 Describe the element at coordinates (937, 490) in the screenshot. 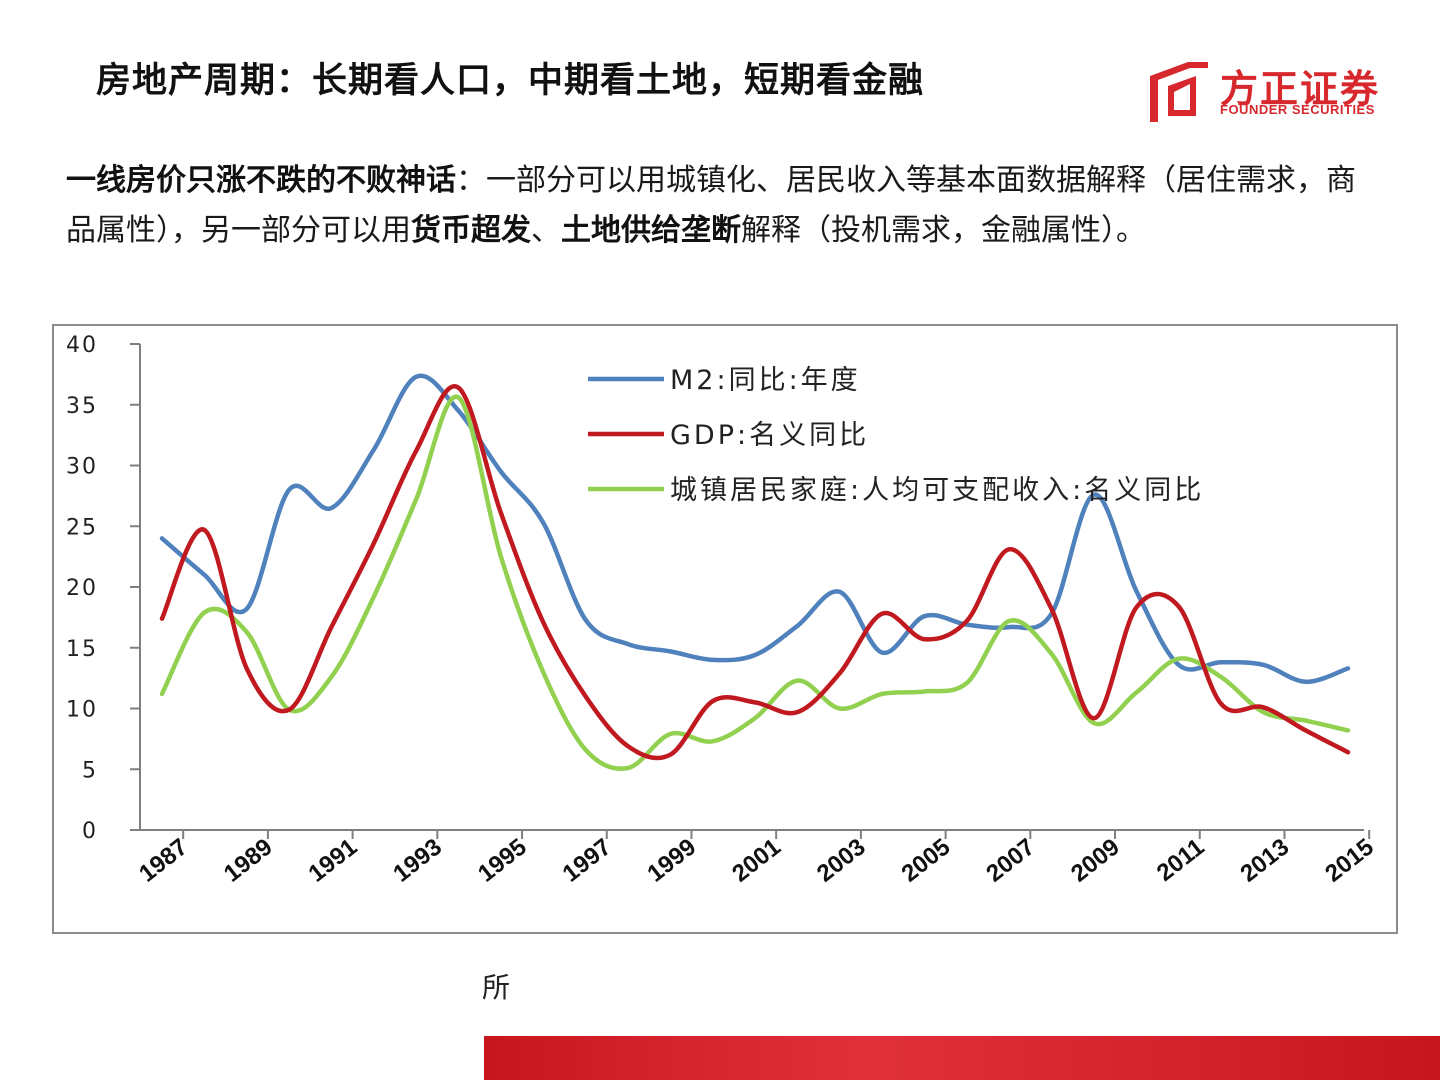

I see `legend-label-3: 城镇居民家庭:人均可支配收入:名义同比` at that location.